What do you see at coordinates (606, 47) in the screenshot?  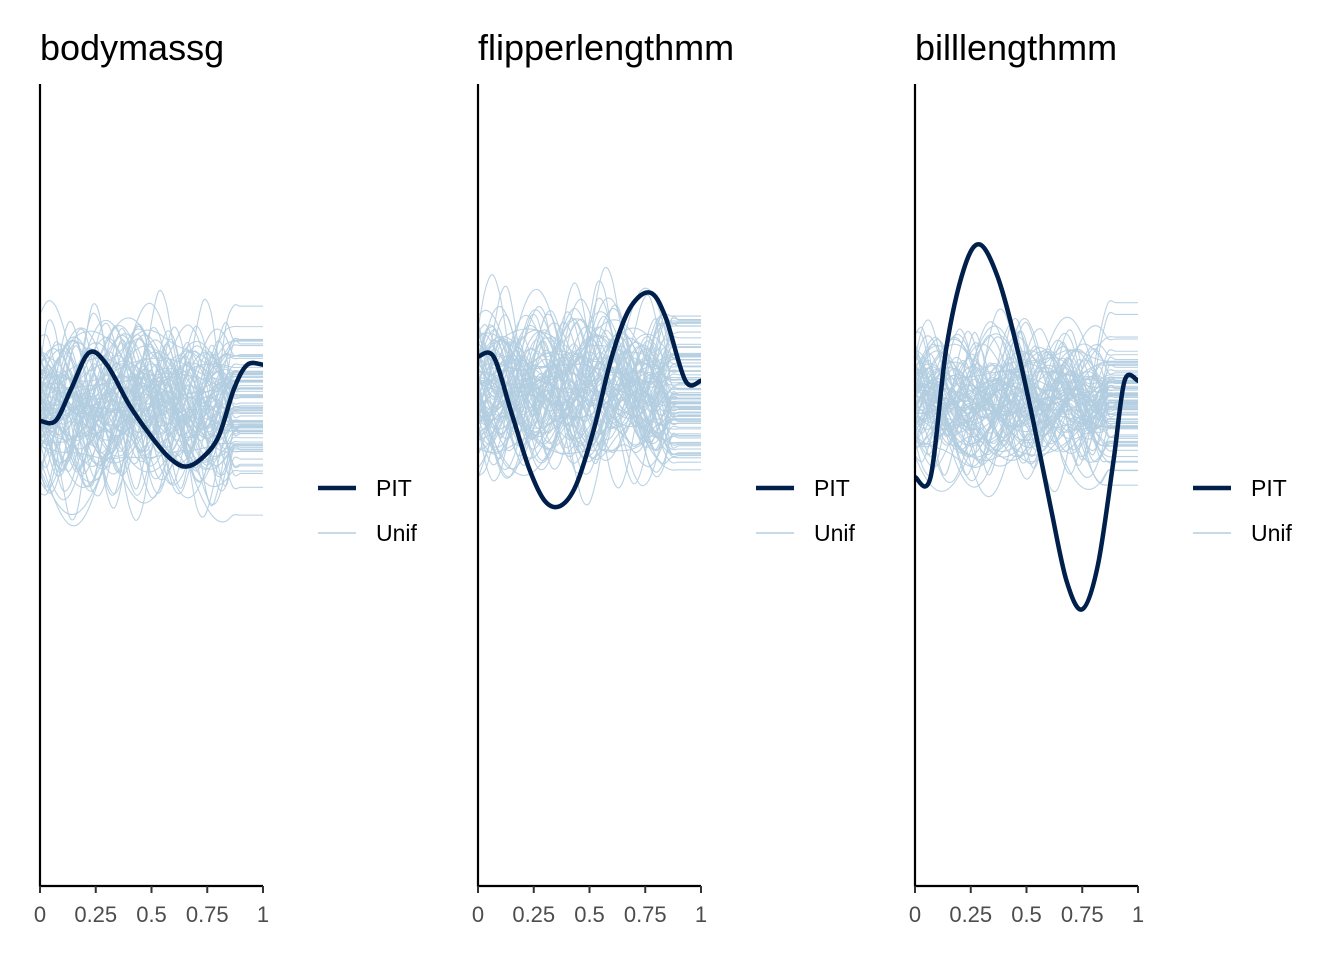 I see `panel-title: flipperlengthmm` at bounding box center [606, 47].